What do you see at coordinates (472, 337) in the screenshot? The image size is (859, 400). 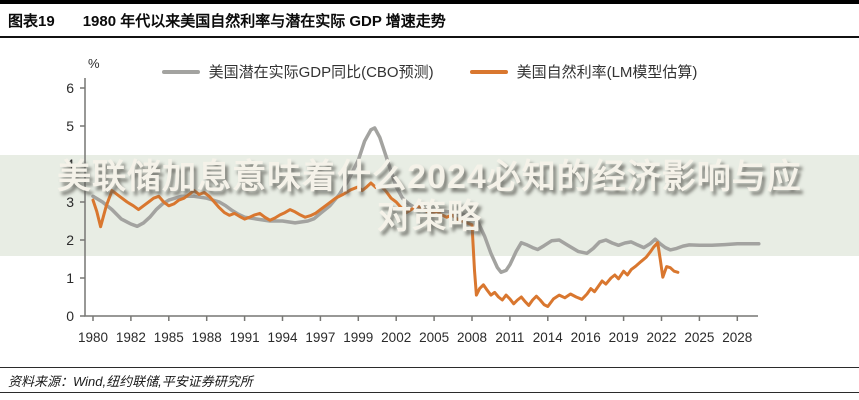 I see `x-axis-label: 2008` at bounding box center [472, 337].